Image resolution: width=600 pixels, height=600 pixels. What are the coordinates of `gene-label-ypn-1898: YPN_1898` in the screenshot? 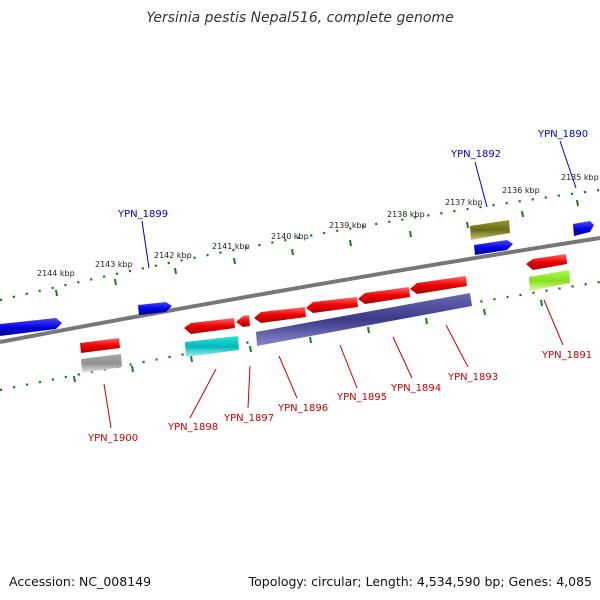 It's located at (192, 427).